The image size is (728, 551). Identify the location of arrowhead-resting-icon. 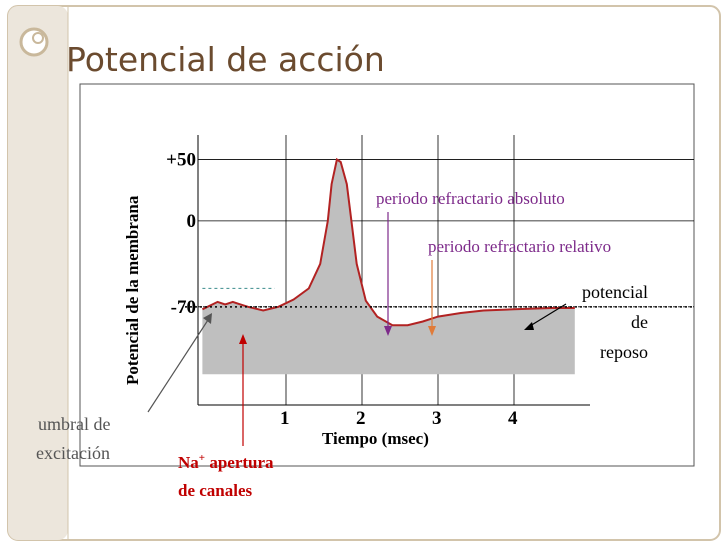
(529, 326).